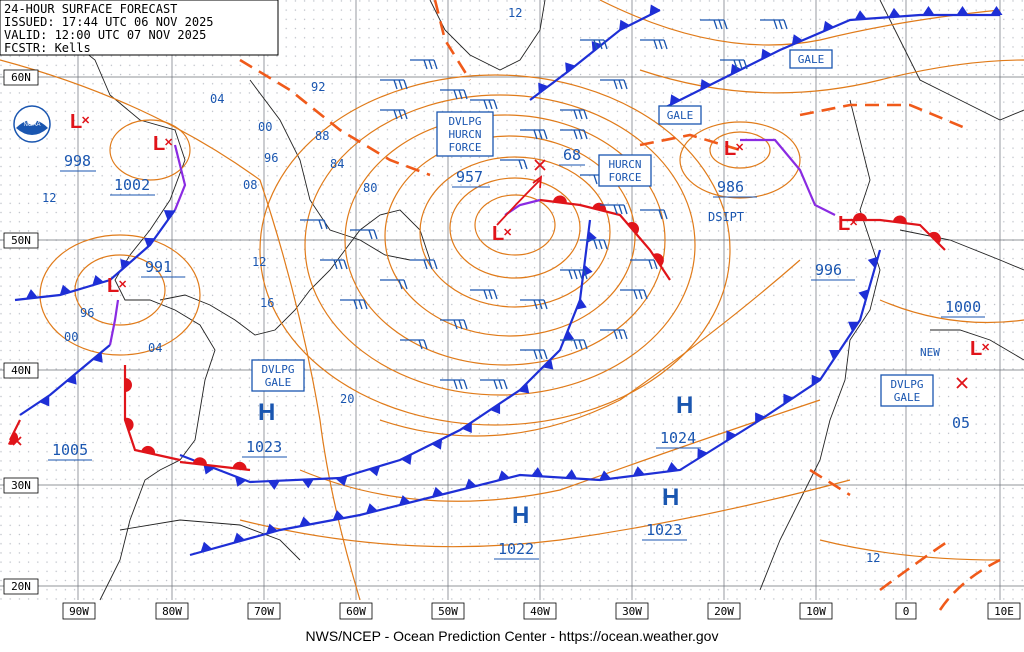 The image size is (1024, 652). I want to click on svg-text: FORCE, so click(624, 177).